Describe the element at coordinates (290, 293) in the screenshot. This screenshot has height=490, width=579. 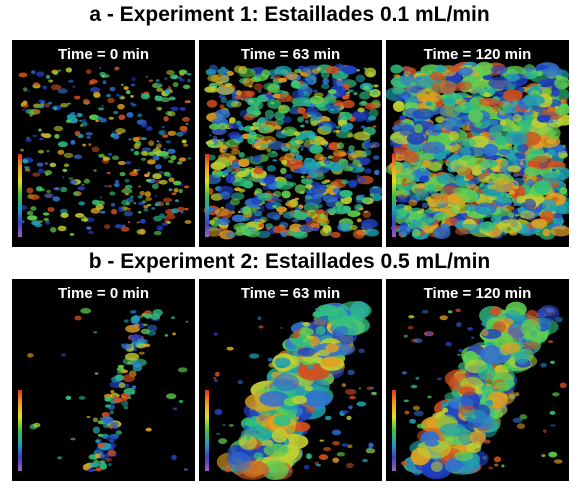
I see `panel-label: Time = 63 min` at that location.